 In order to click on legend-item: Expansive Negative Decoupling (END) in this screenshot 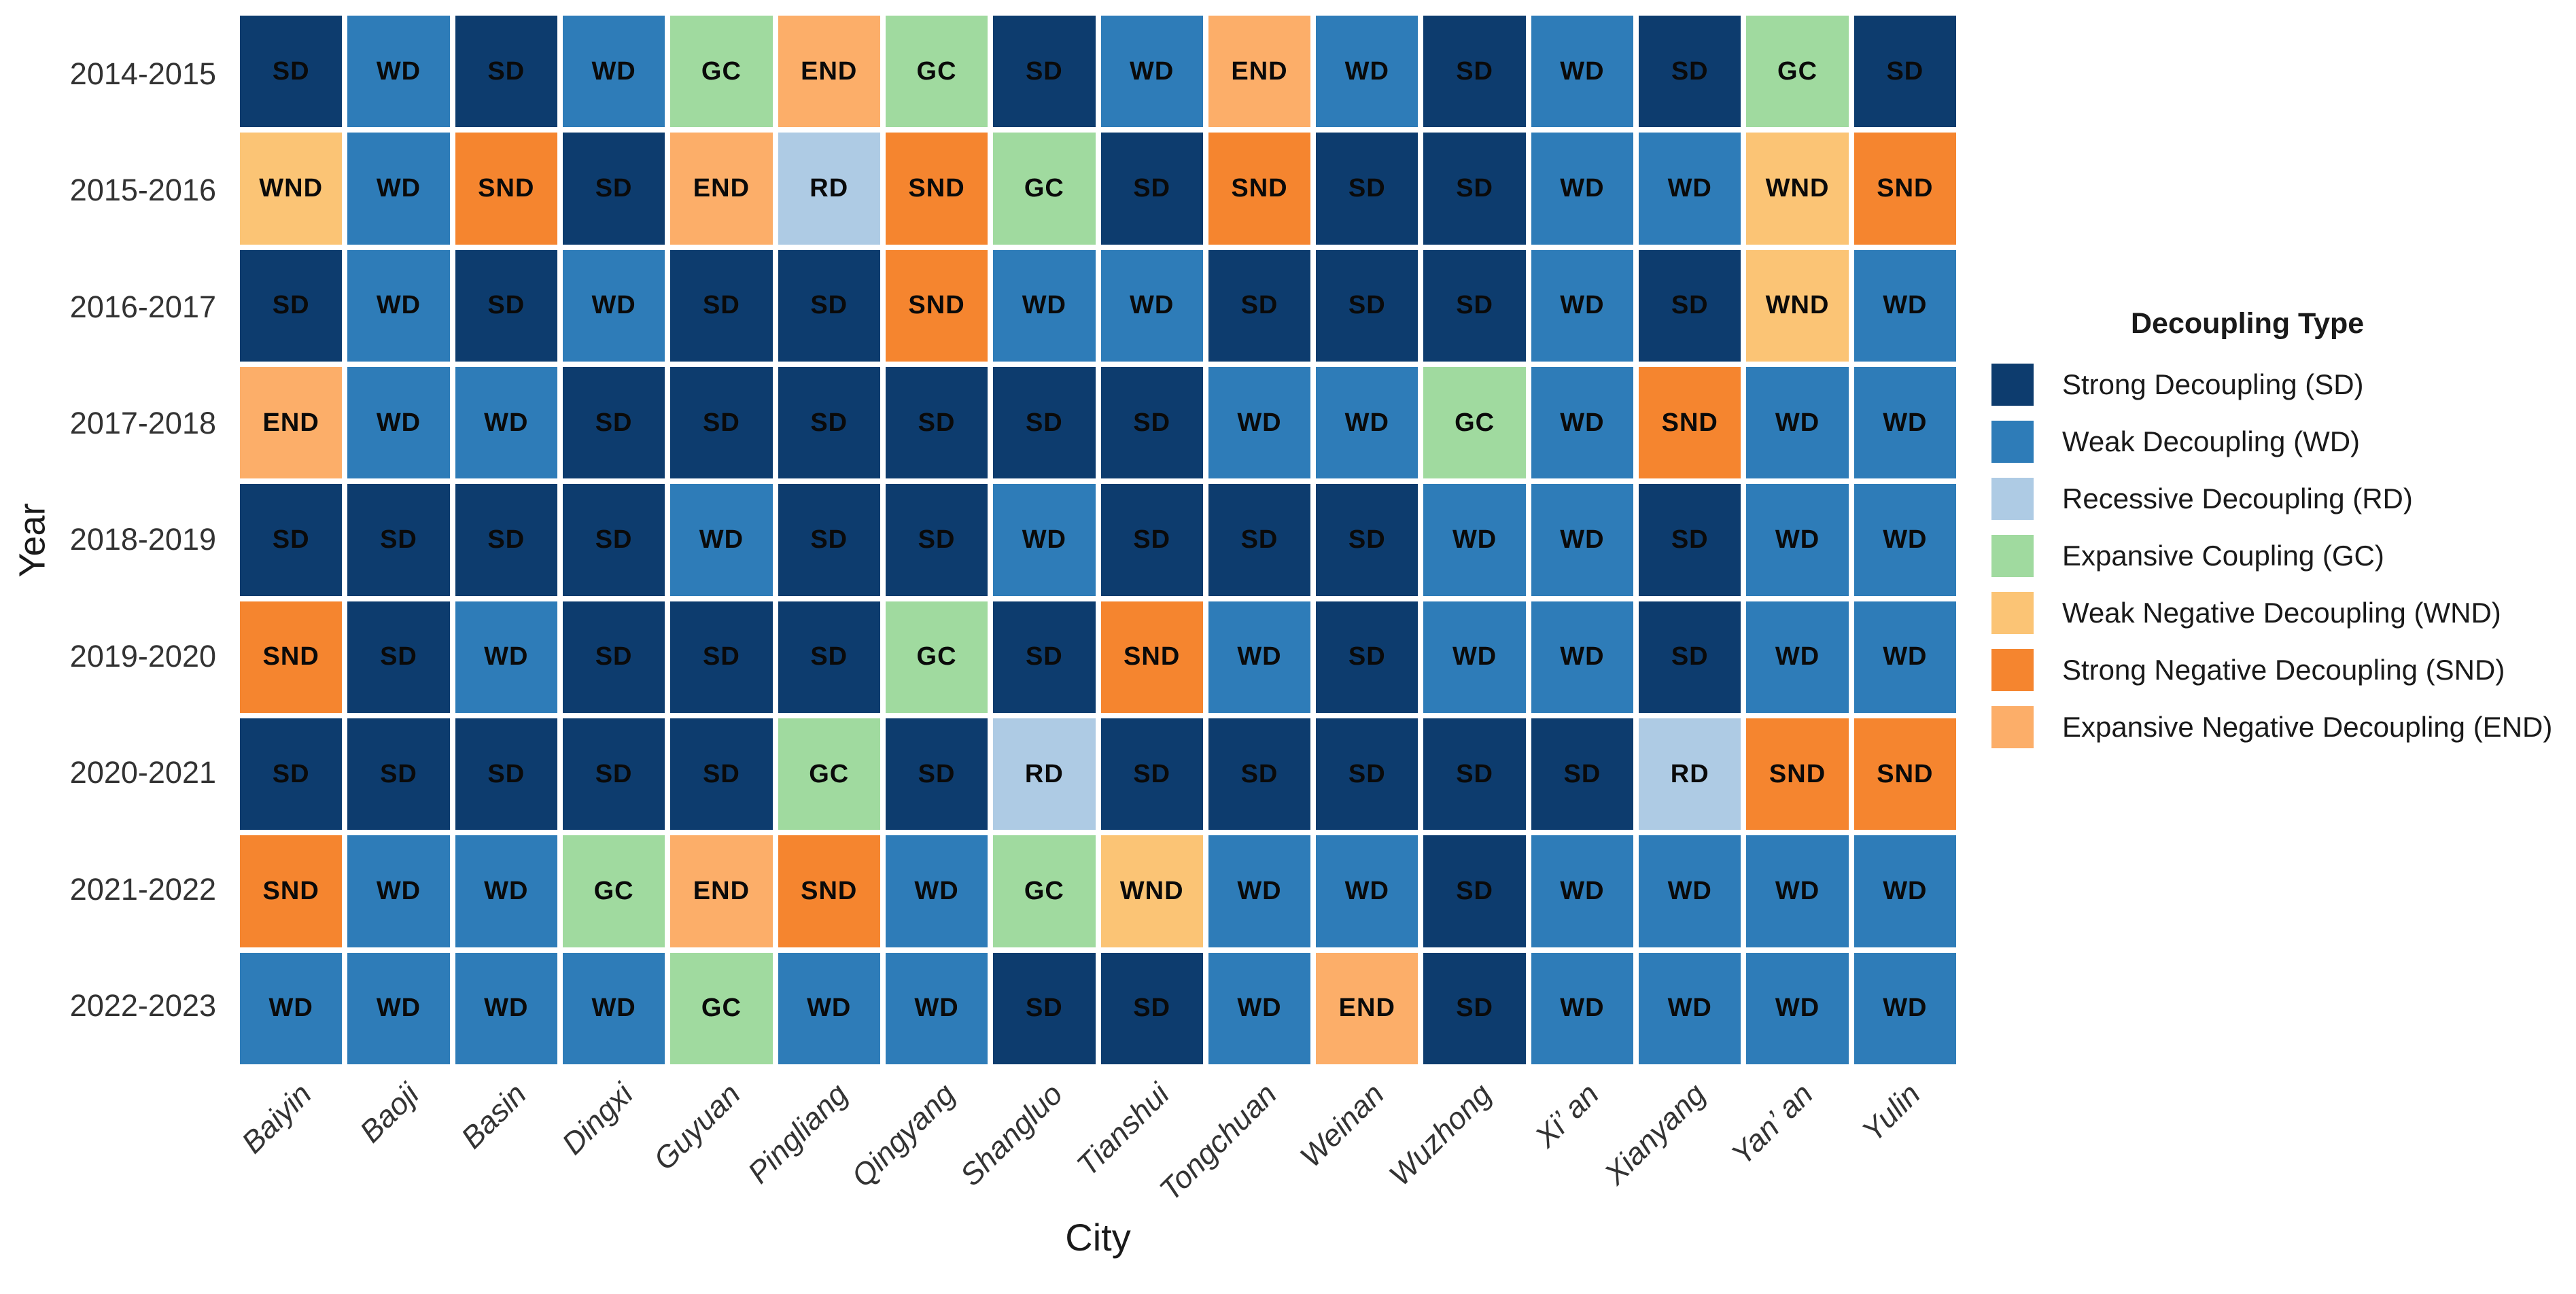, I will do `click(2283, 727)`.